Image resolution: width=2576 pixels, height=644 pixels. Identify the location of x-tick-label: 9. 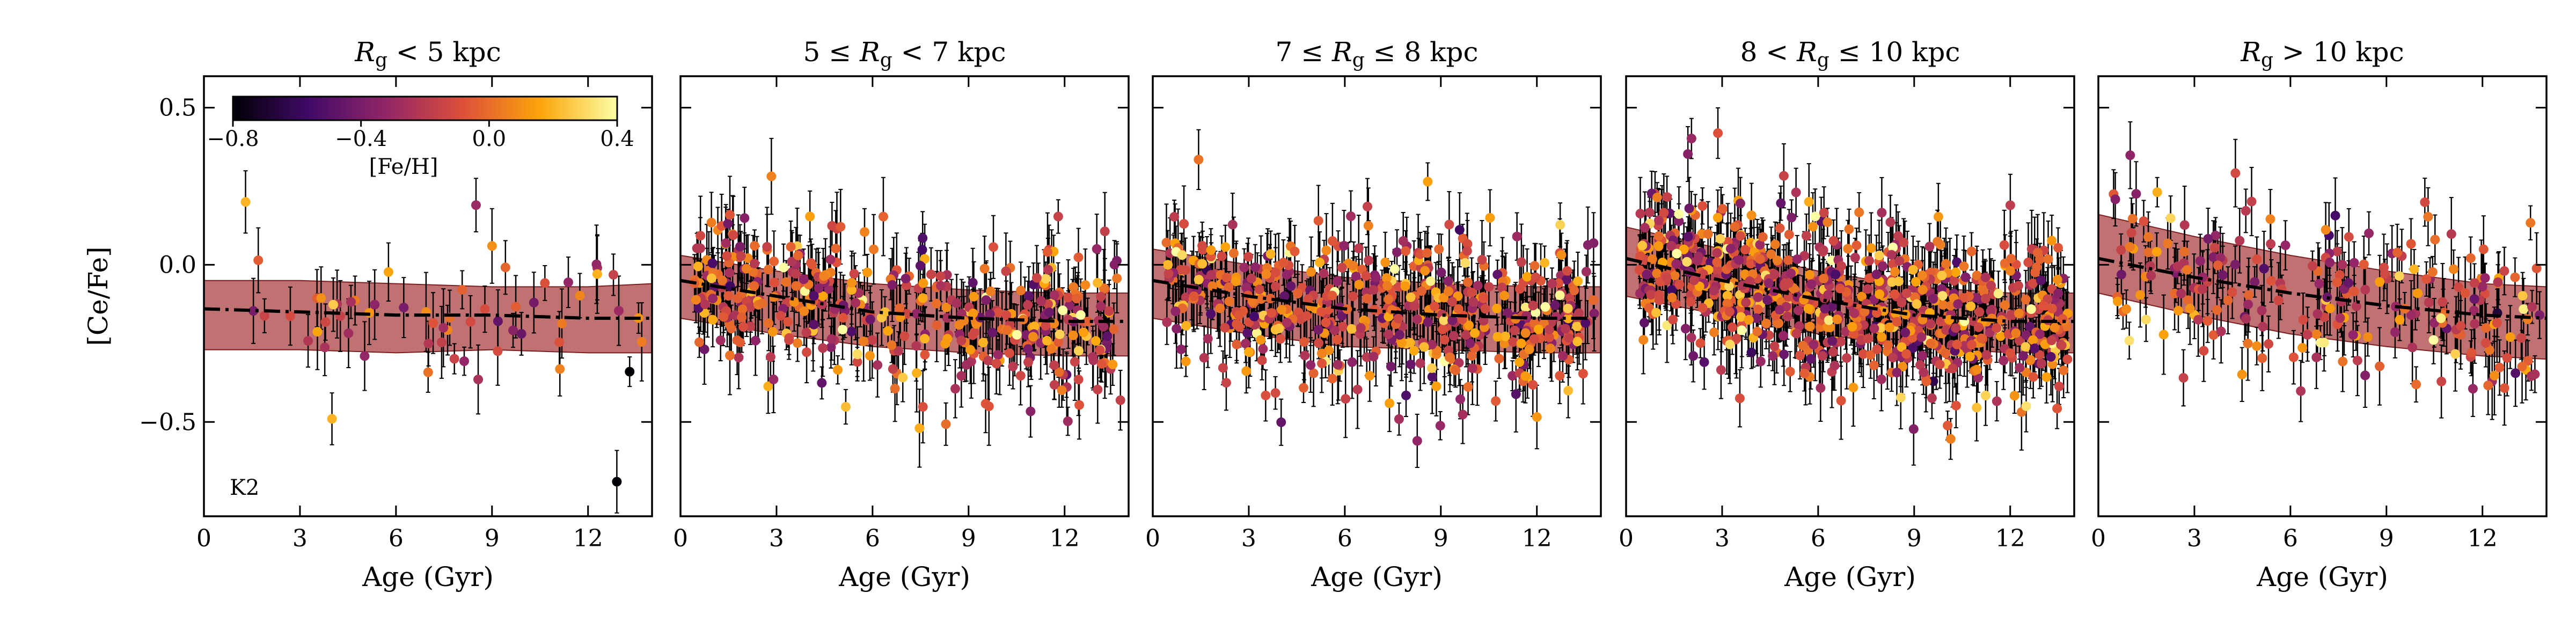
(492, 538).